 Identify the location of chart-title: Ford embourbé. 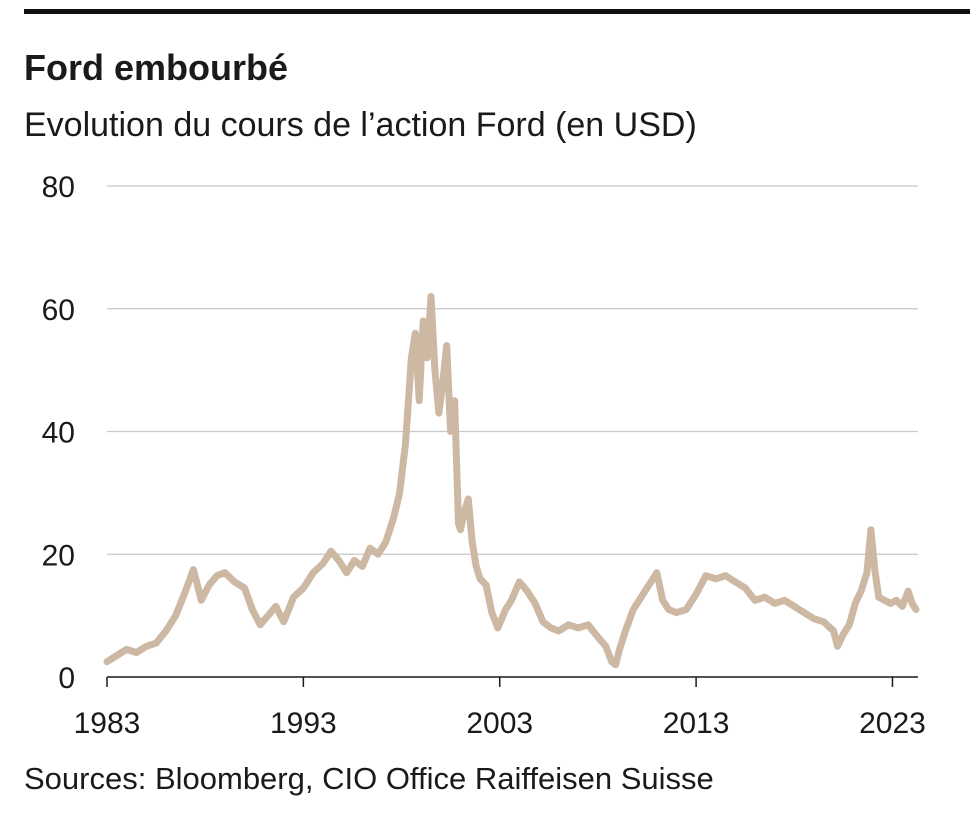
(156, 67).